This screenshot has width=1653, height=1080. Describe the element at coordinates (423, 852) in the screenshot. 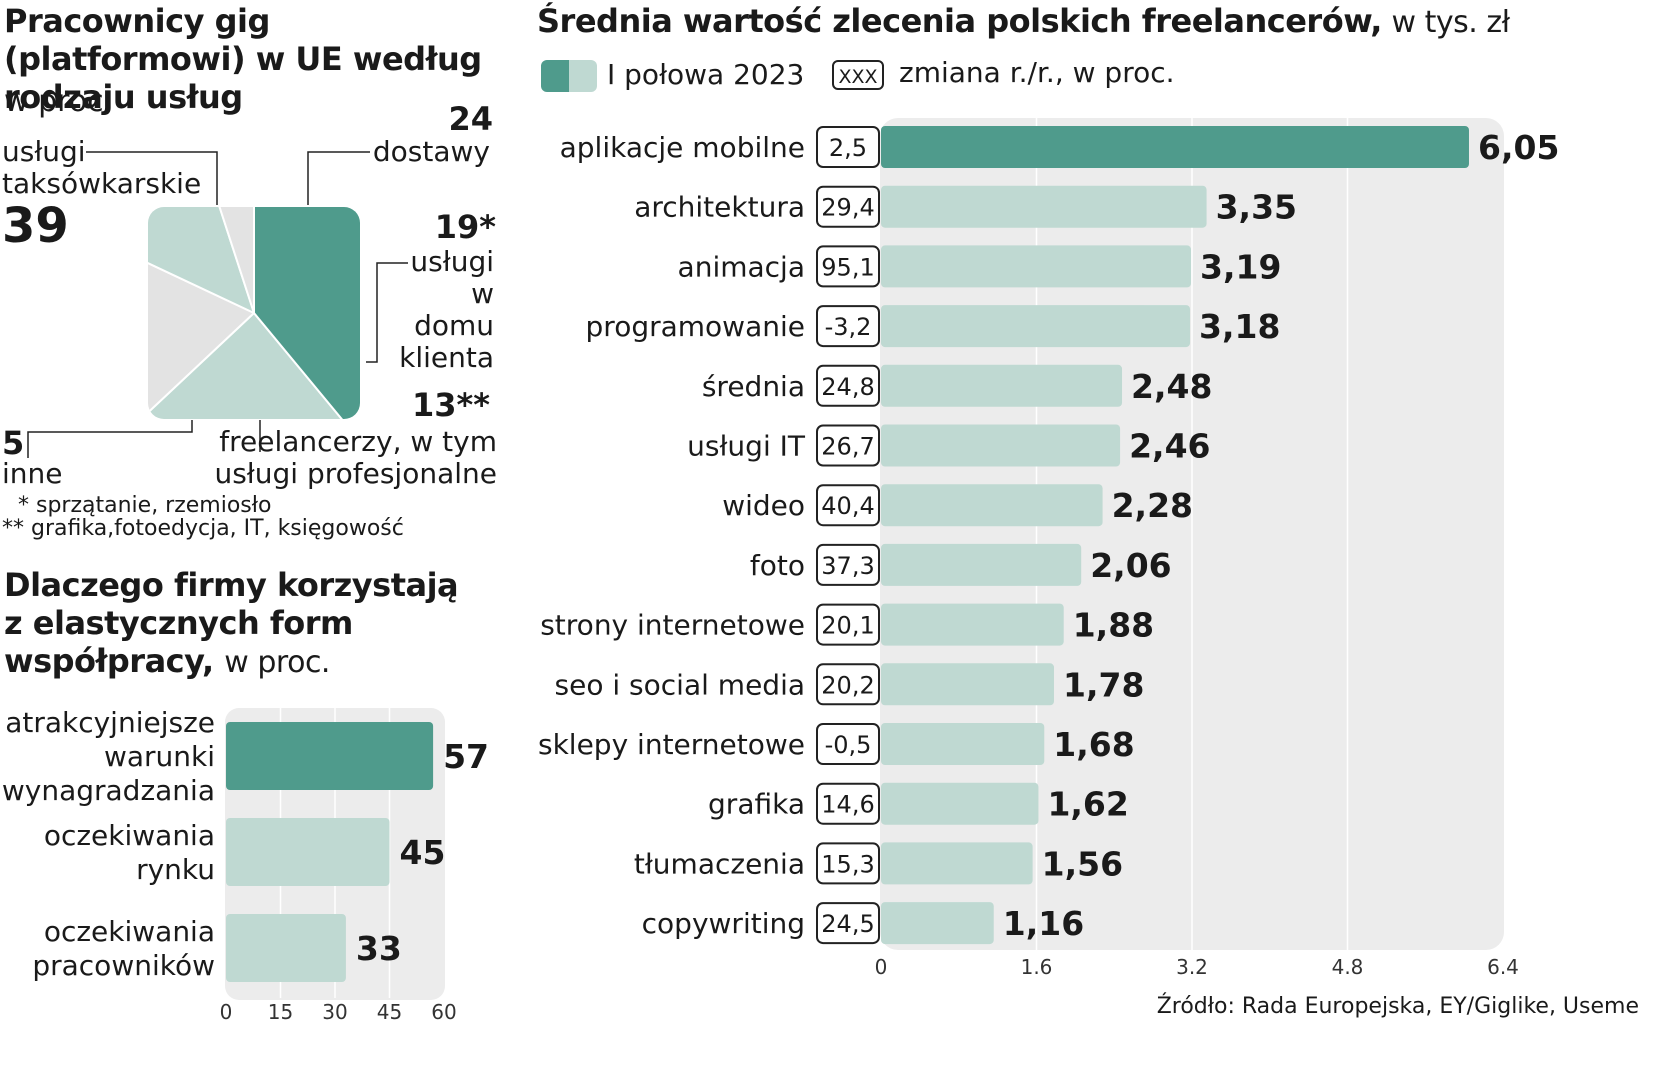

I see `reasons-value-label: 45` at that location.